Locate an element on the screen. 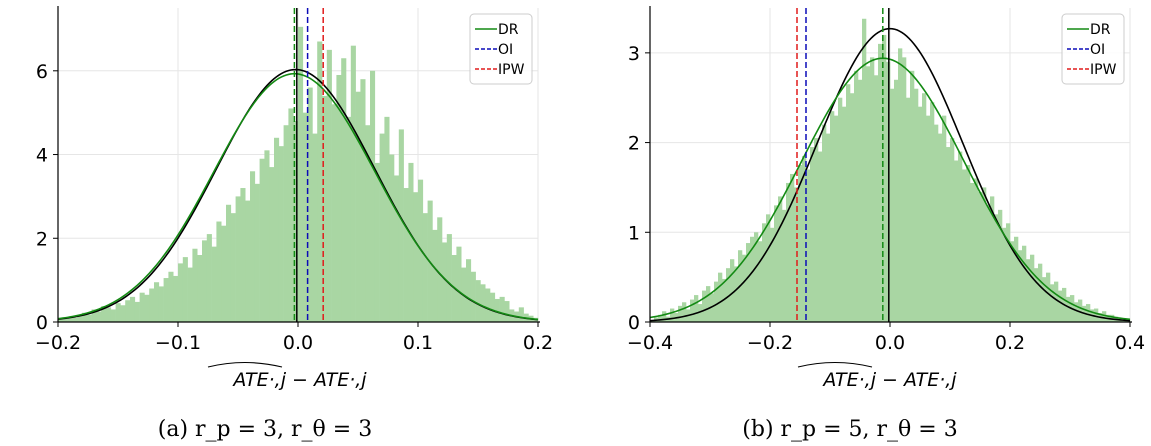 The width and height of the screenshot is (1151, 446). y-tick-label: 3 is located at coordinates (634, 54).